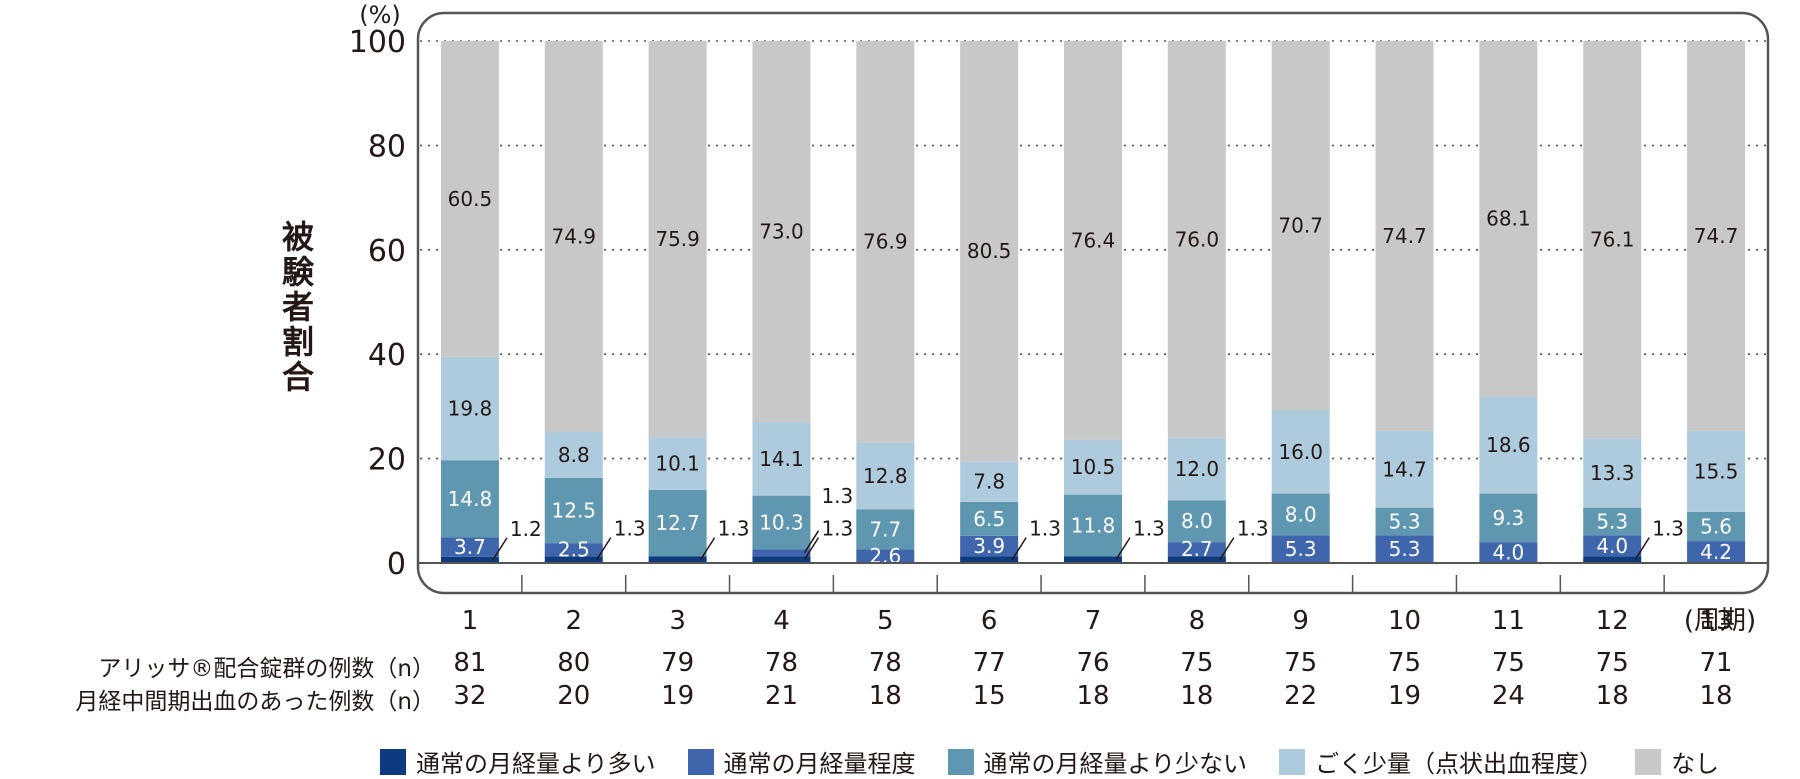 The image size is (1800, 779). I want to click on x-tick-label-6: 6, so click(989, 621).